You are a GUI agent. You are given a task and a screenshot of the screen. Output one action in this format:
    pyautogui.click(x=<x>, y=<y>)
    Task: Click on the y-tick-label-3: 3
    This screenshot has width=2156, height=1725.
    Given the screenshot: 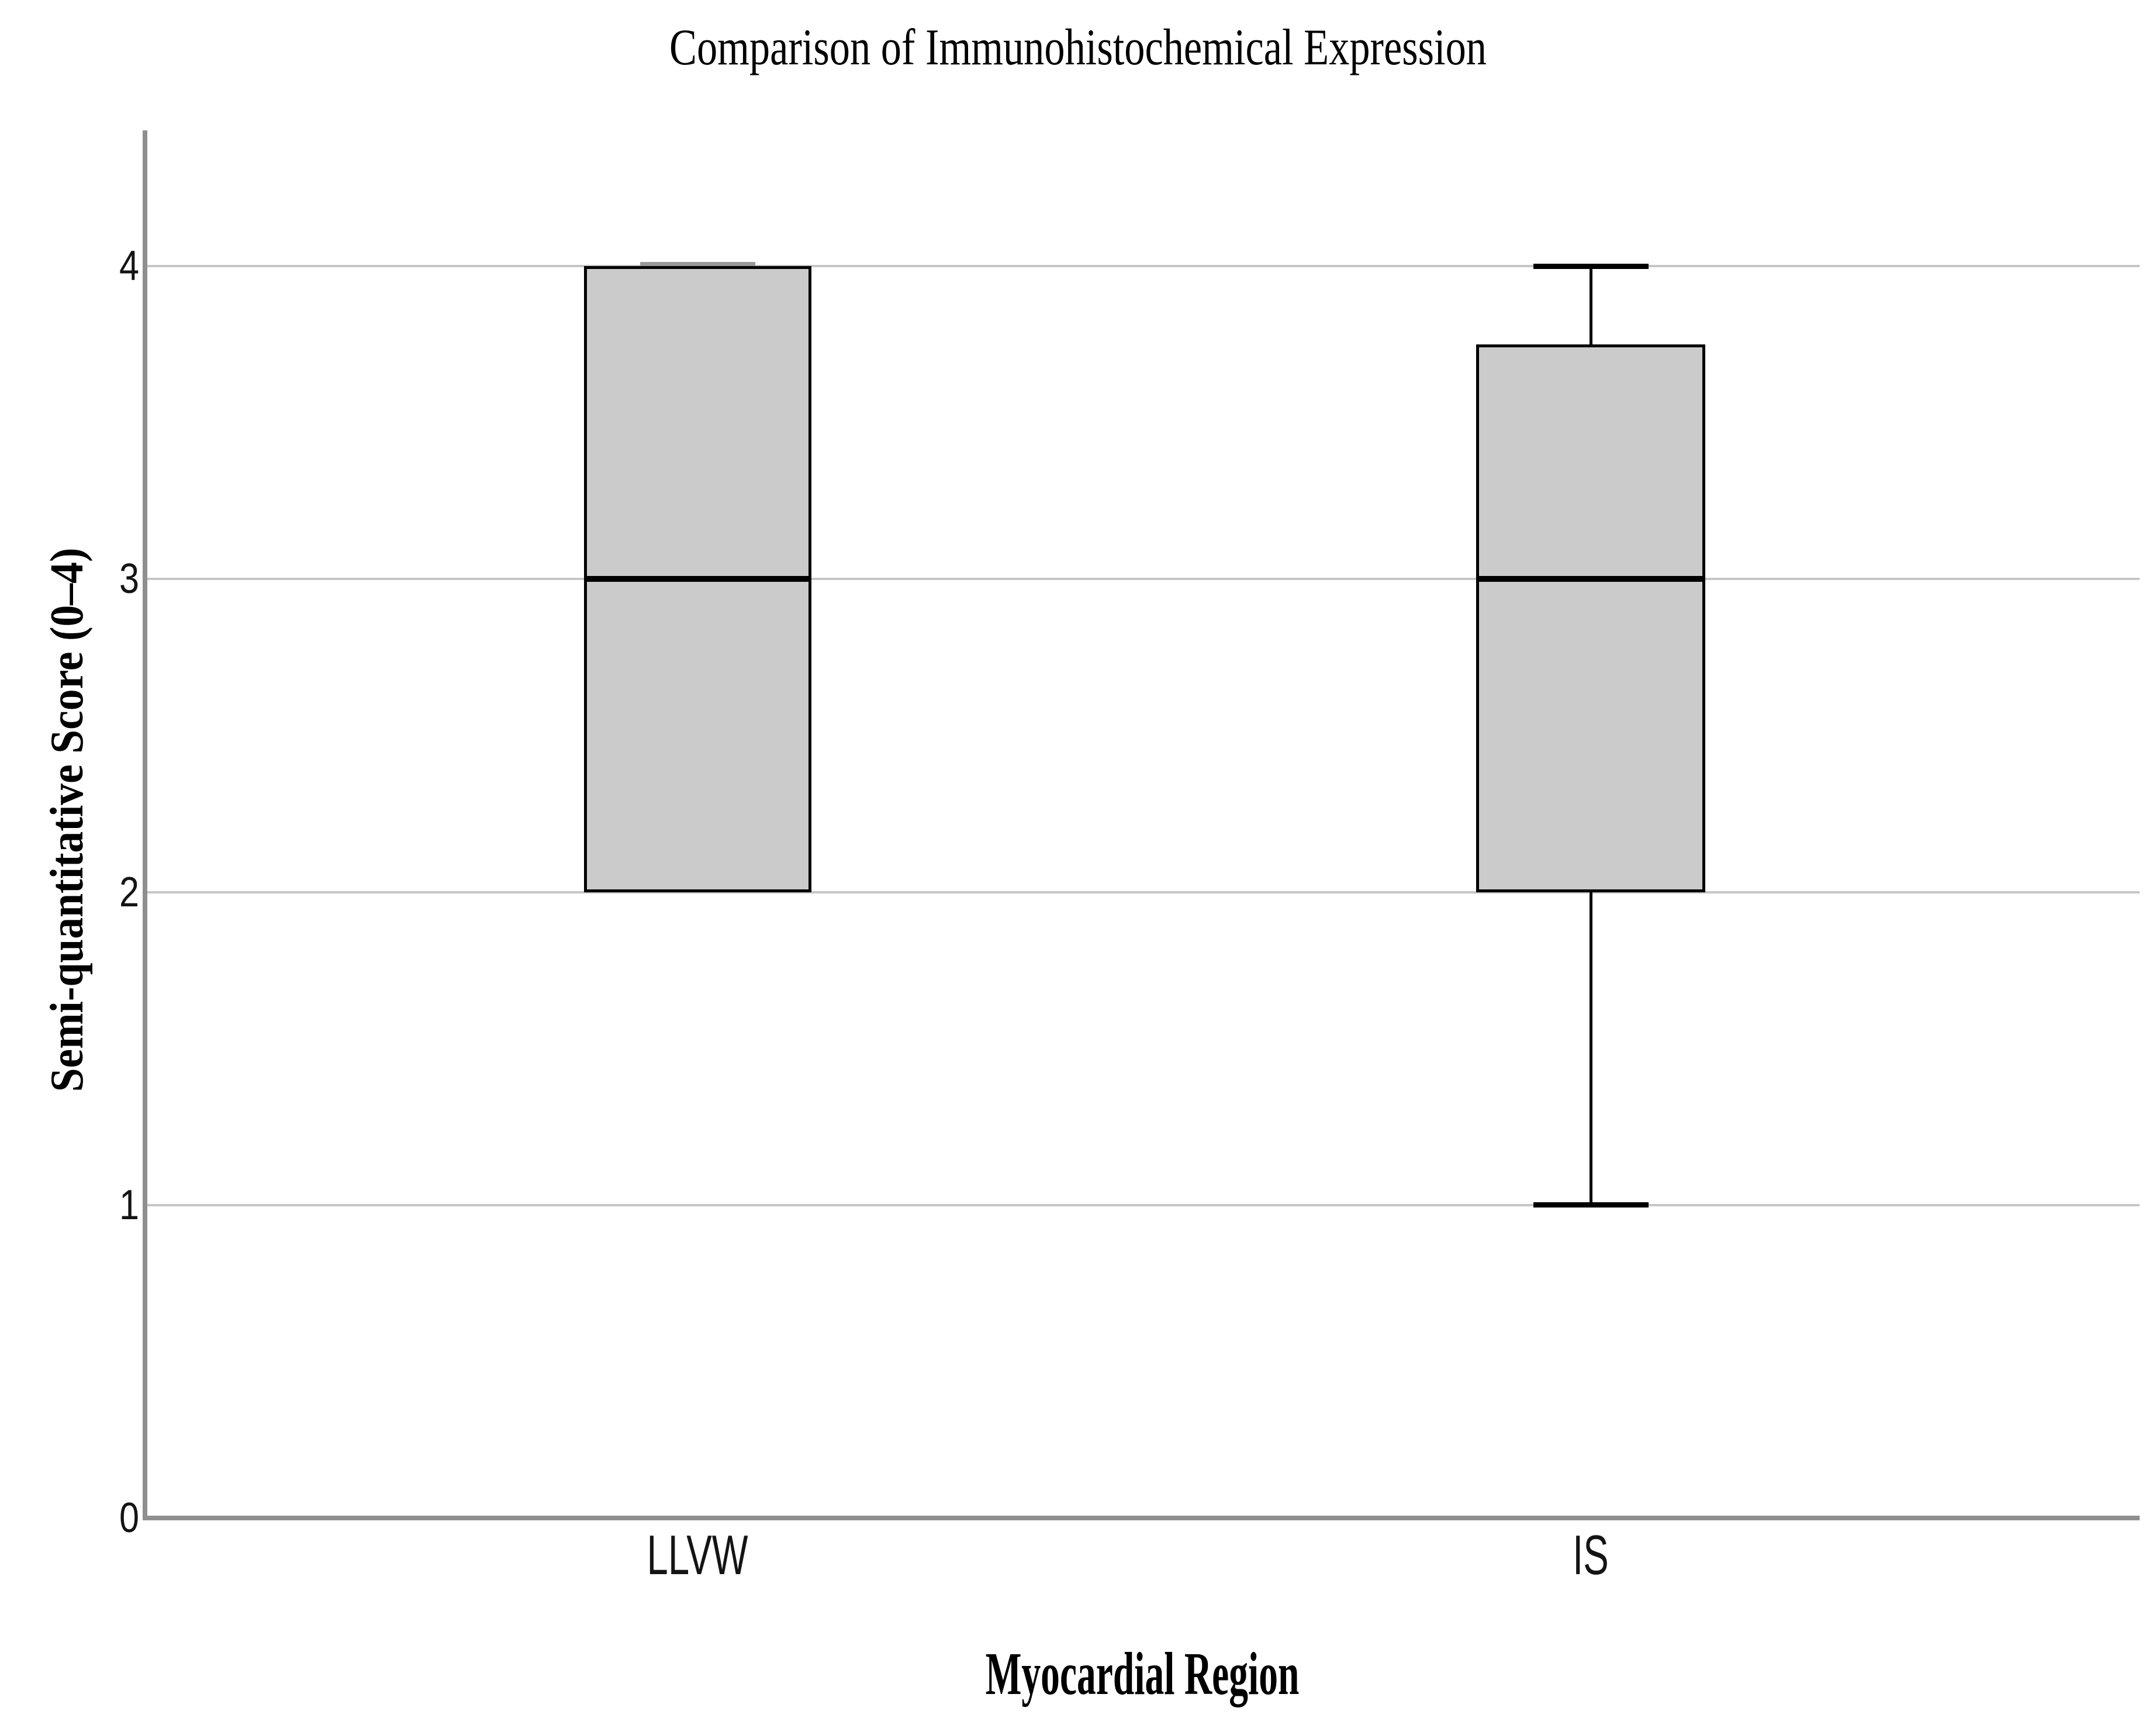 What is the action you would take?
    pyautogui.click(x=129, y=579)
    